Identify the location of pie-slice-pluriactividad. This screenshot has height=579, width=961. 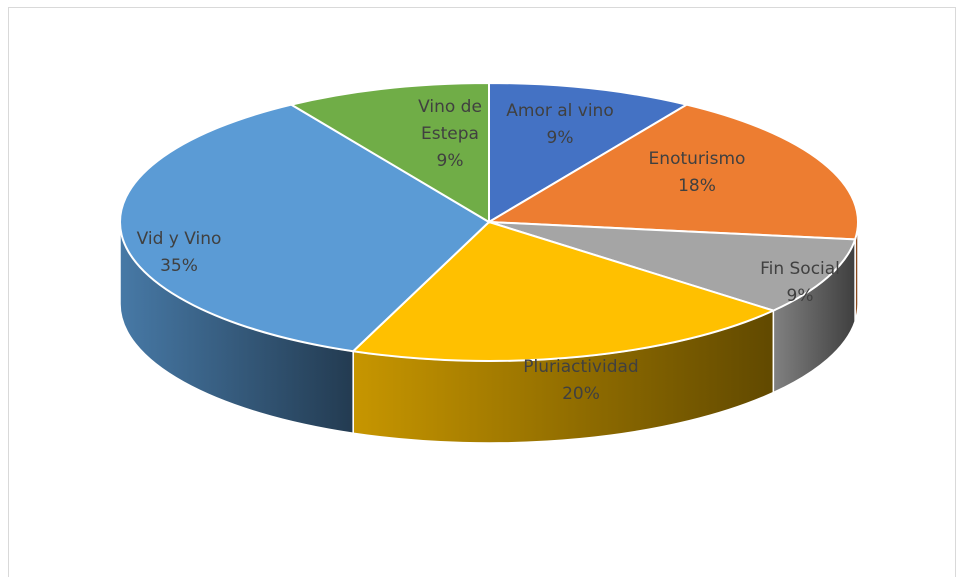
(563, 291).